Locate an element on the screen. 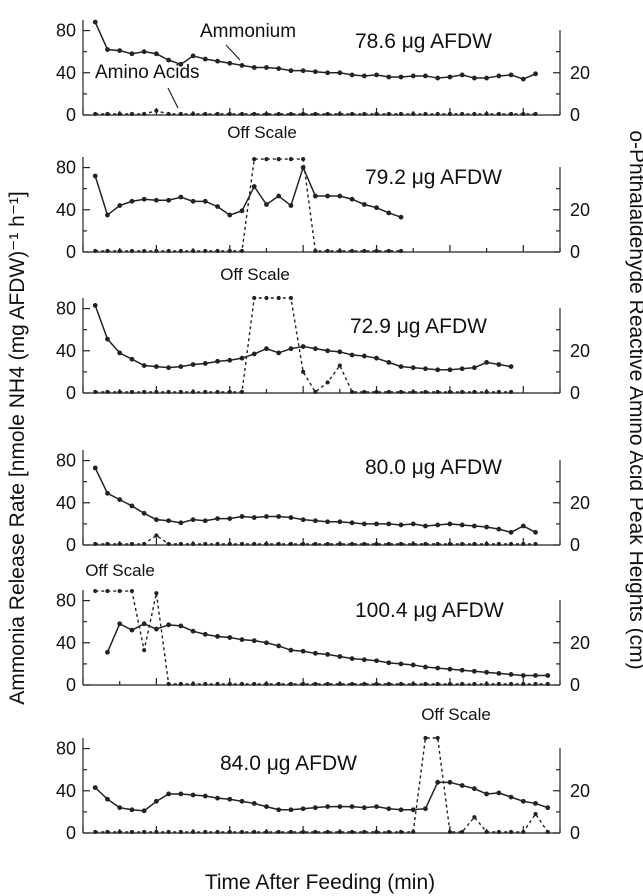 Image resolution: width=643 pixels, height=896 pixels. right-tick-label: 0 is located at coordinates (575, 545).